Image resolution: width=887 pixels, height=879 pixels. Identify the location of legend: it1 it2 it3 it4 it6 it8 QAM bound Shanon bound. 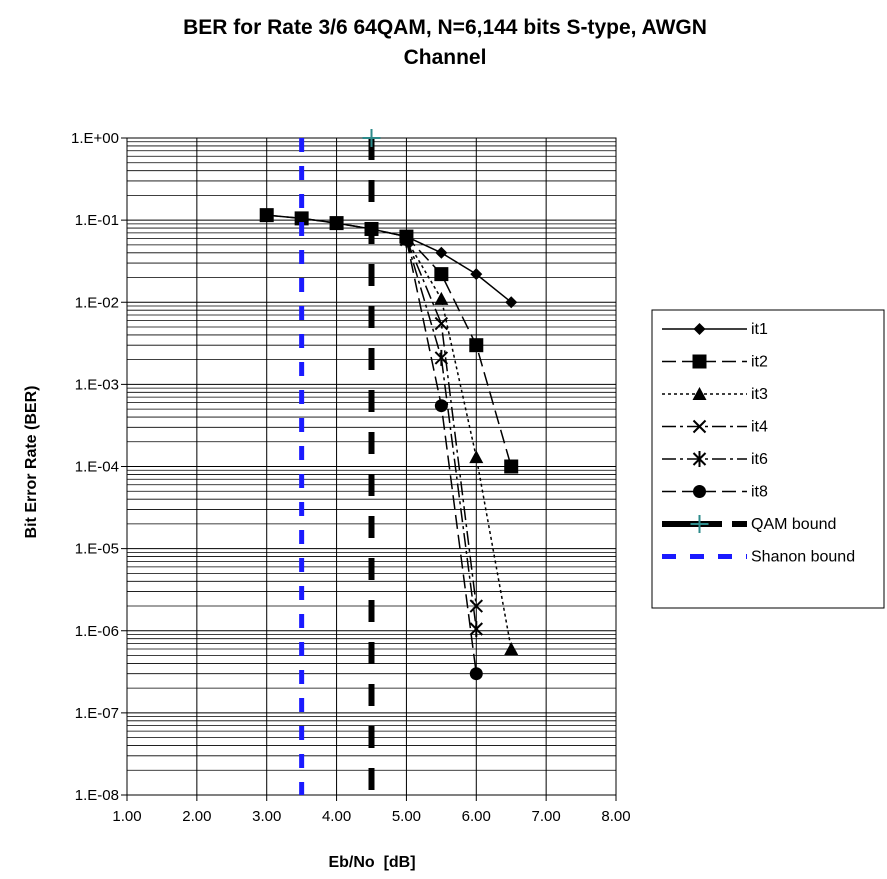
(768, 459).